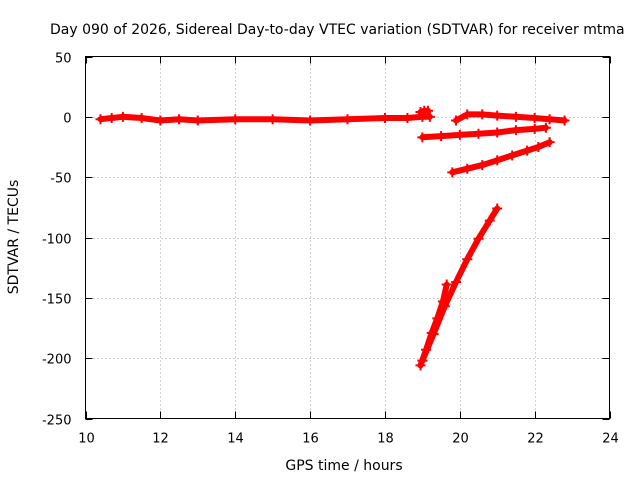 The image size is (640, 480). What do you see at coordinates (610, 439) in the screenshot?
I see `x-tick-label: 24` at bounding box center [610, 439].